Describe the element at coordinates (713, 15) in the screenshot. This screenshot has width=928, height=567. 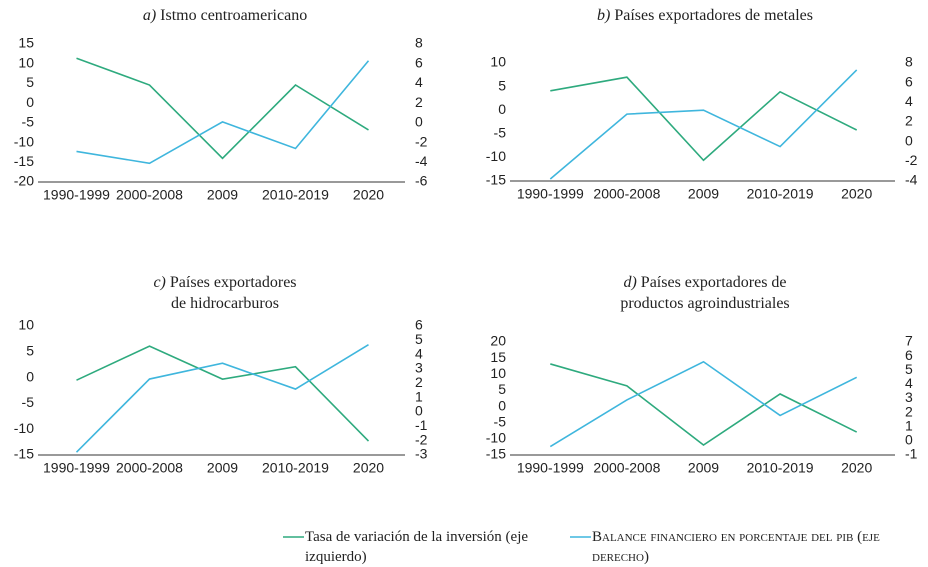
I see `chart-title-line: Países exportadores de metales` at that location.